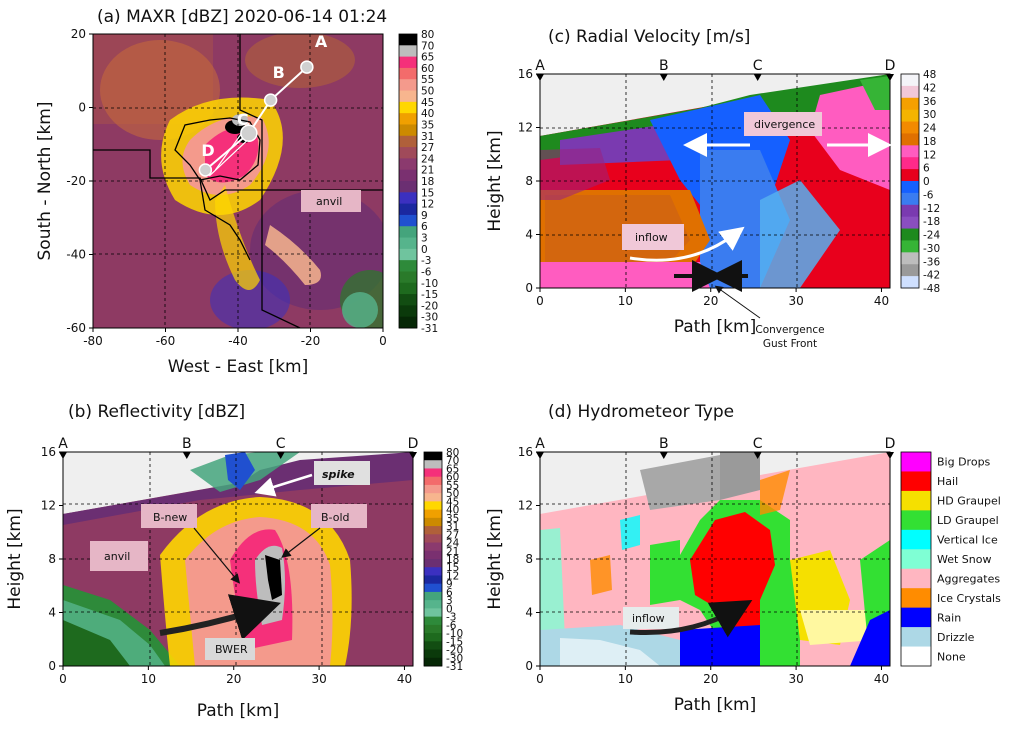  Describe the element at coordinates (311, 341) in the screenshot. I see `a-xtick-label: -20` at that location.